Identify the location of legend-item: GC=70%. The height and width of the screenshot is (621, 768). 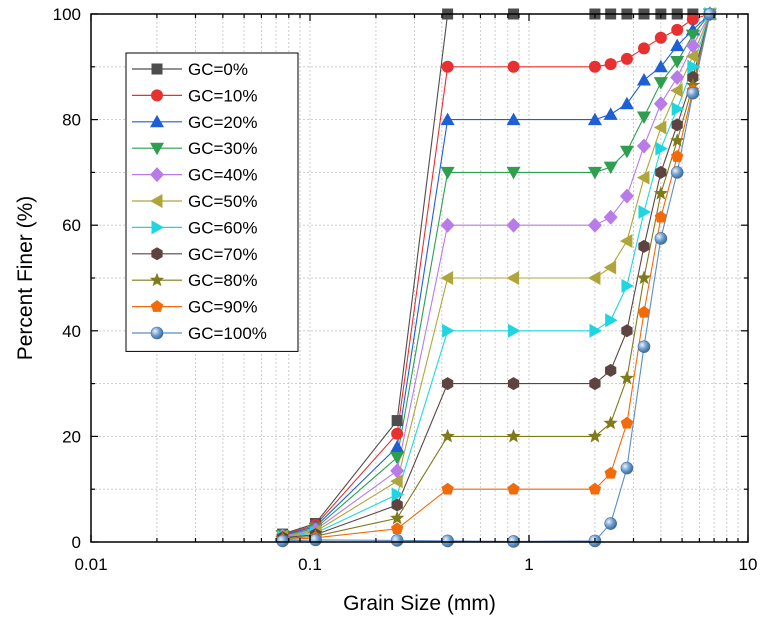
(194, 254).